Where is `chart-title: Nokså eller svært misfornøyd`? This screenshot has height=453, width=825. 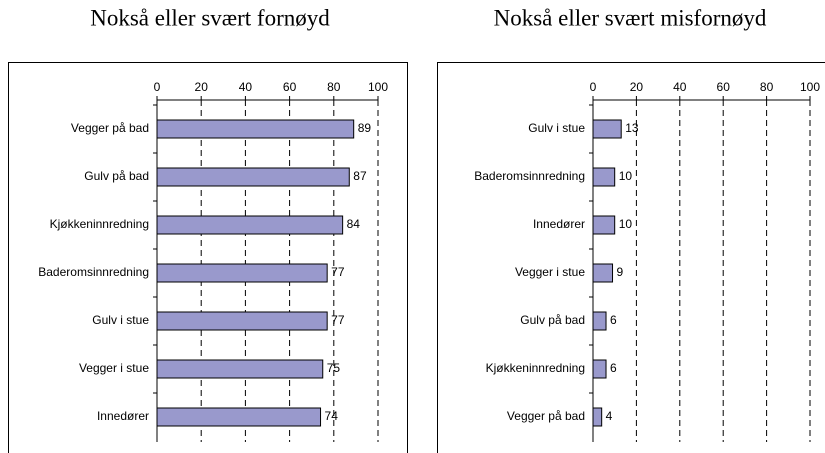
chart-title: Nokså eller svært misfornøyd is located at coordinates (630, 17).